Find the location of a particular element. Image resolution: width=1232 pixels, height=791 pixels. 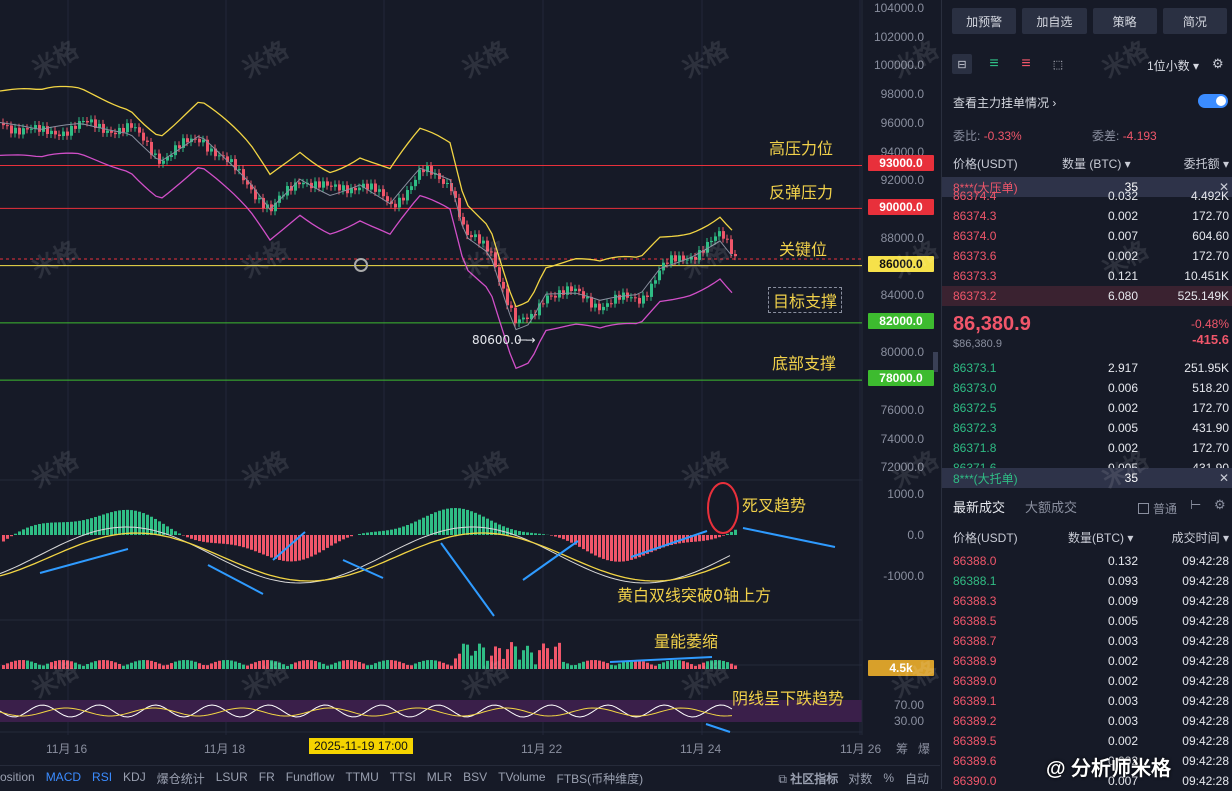

change-abs: -415.6 is located at coordinates (1210, 339).